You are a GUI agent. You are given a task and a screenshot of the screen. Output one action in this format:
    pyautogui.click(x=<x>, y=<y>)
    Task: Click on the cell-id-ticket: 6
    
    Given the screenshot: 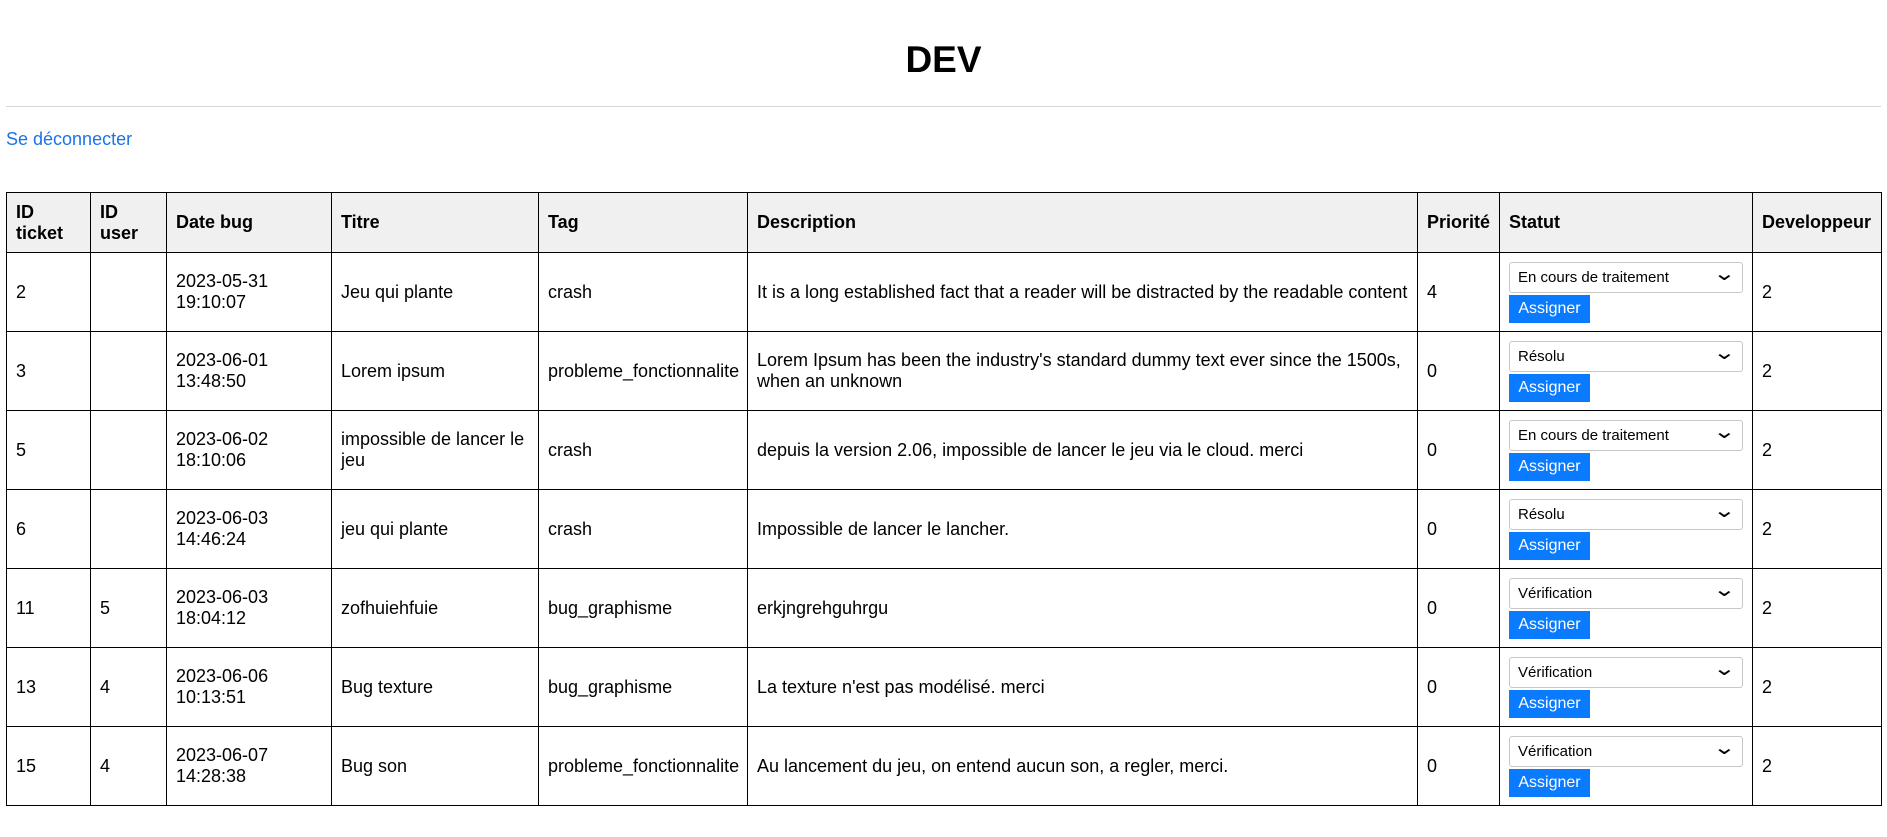 What is the action you would take?
    pyautogui.click(x=48, y=529)
    